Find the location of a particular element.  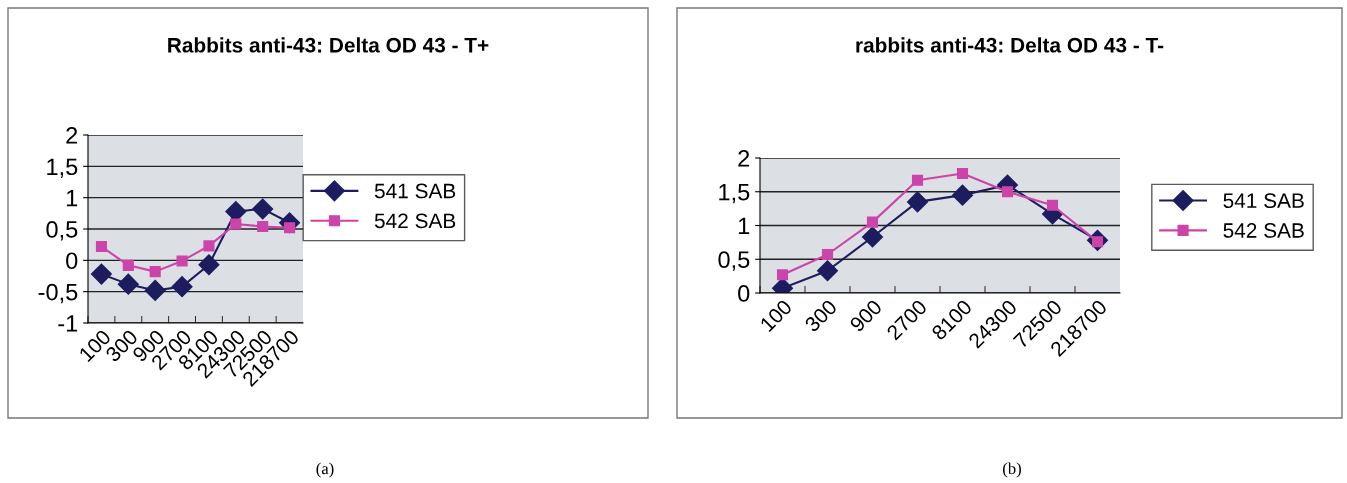

y-tick-label: -0,5 is located at coordinates (58, 293).